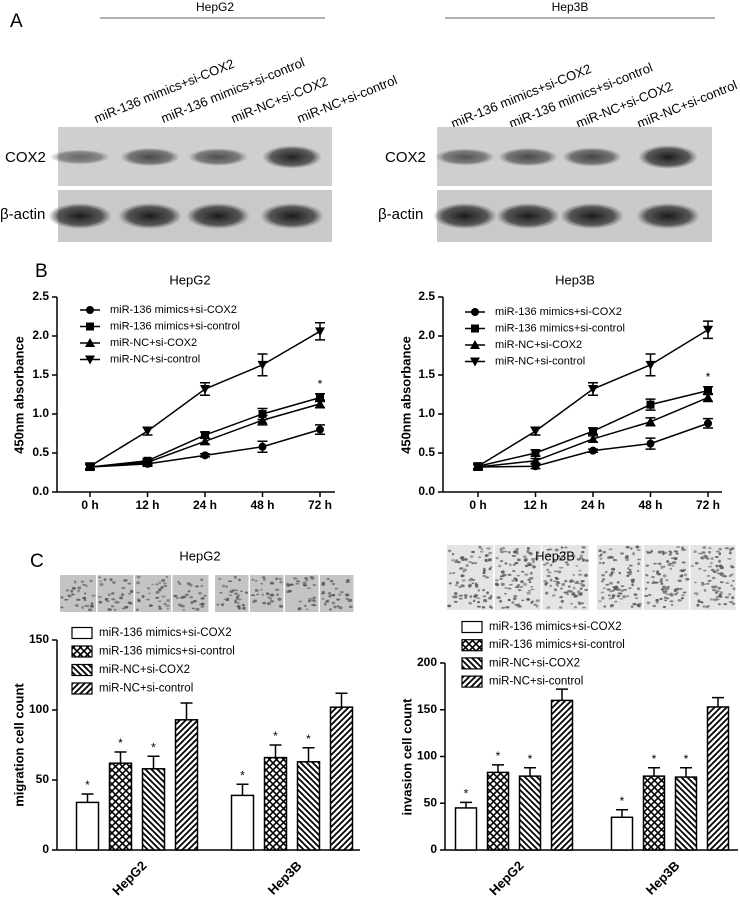  Describe the element at coordinates (41, 271) in the screenshot. I see `panel-label: B` at that location.